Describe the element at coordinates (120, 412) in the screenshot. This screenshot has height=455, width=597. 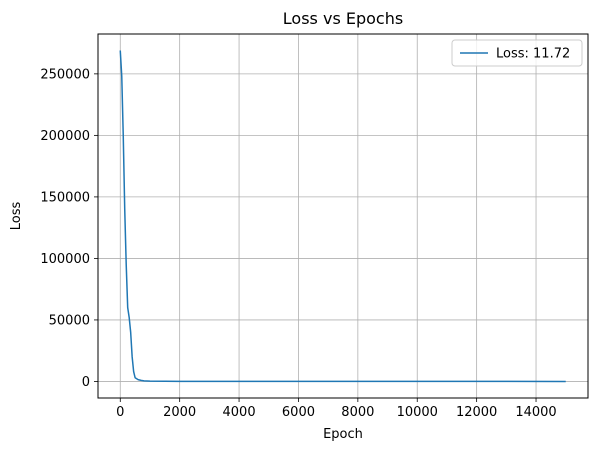
I see `x-tick-label: 0` at that location.